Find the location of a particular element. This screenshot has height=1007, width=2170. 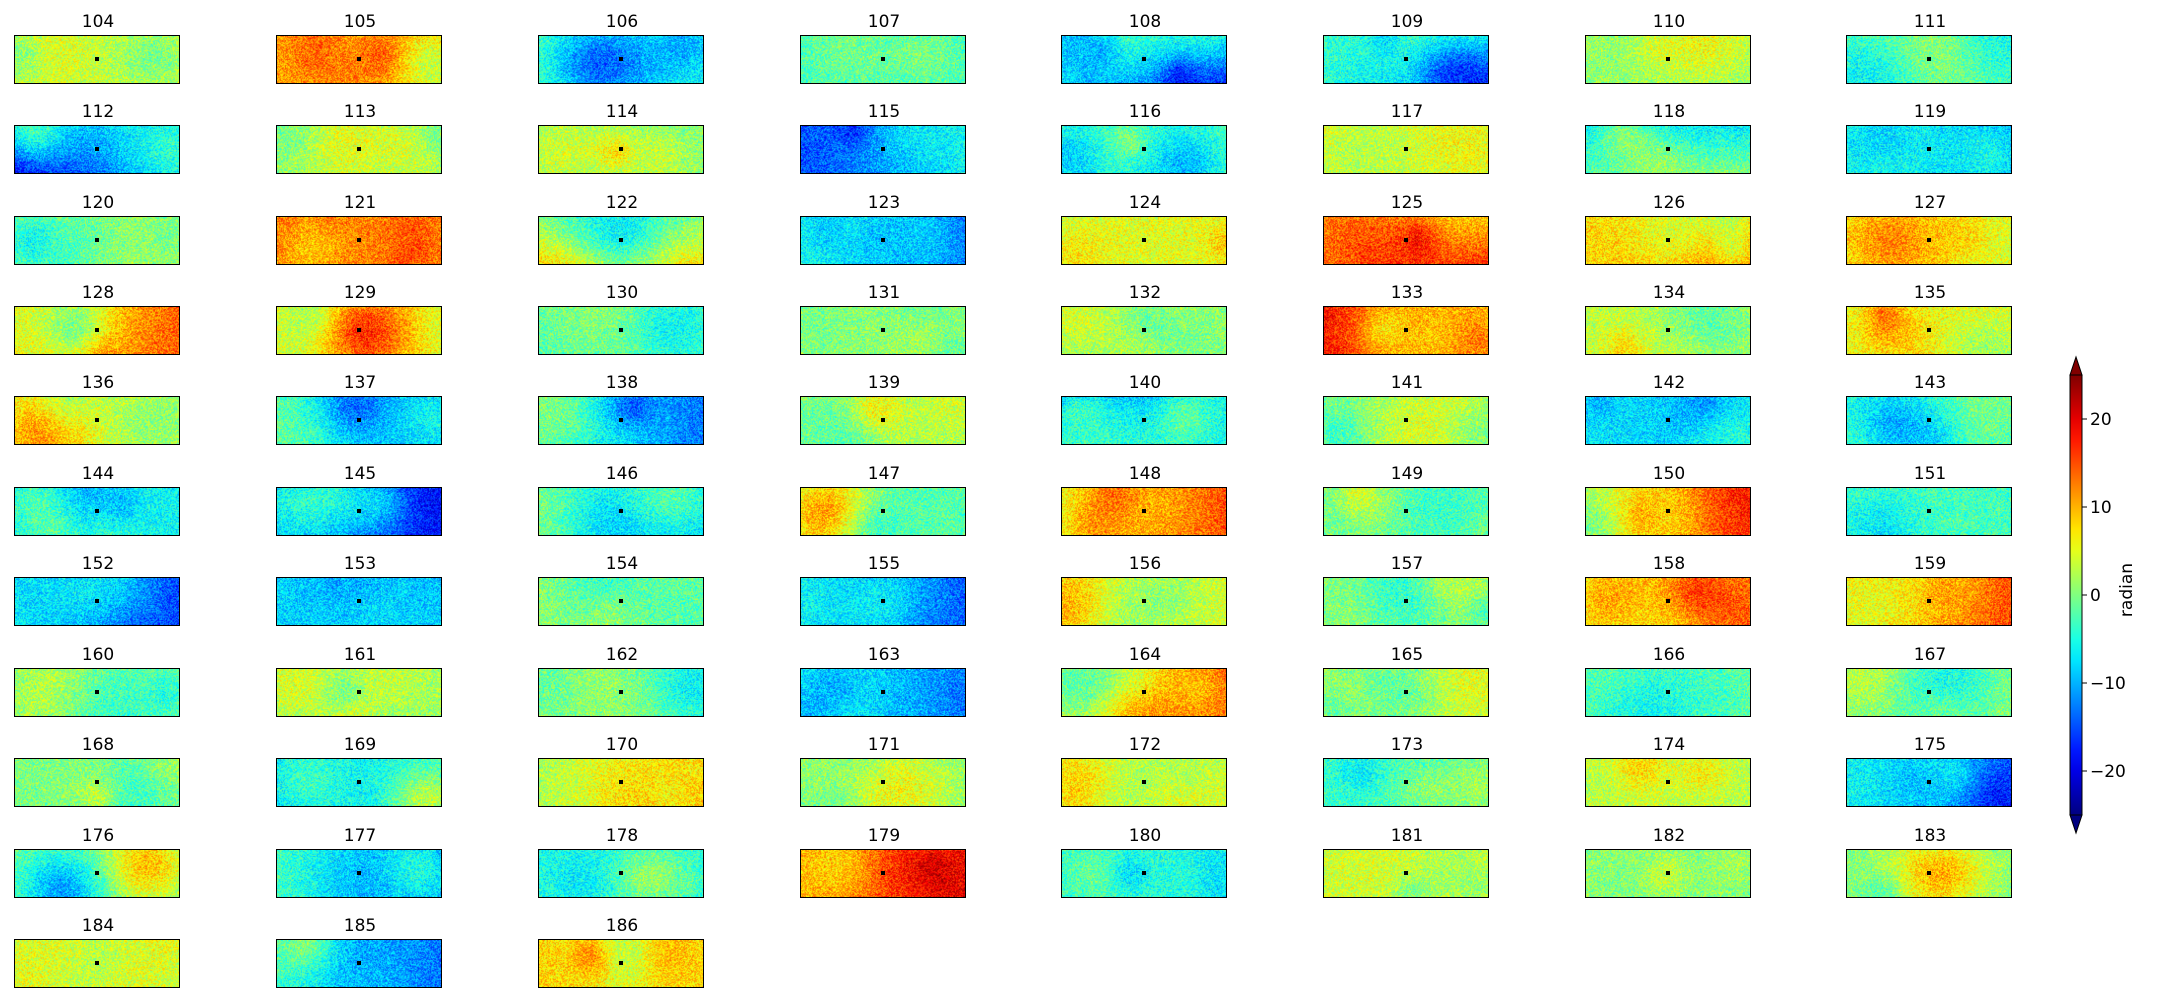

panel-131: 131 is located at coordinates (884, 319).